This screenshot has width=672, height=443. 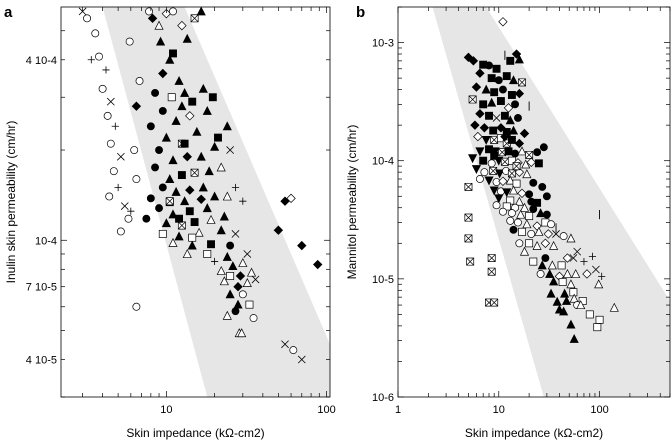 I want to click on panel-a-x-tick-label-1: 100, so click(x=326, y=410).